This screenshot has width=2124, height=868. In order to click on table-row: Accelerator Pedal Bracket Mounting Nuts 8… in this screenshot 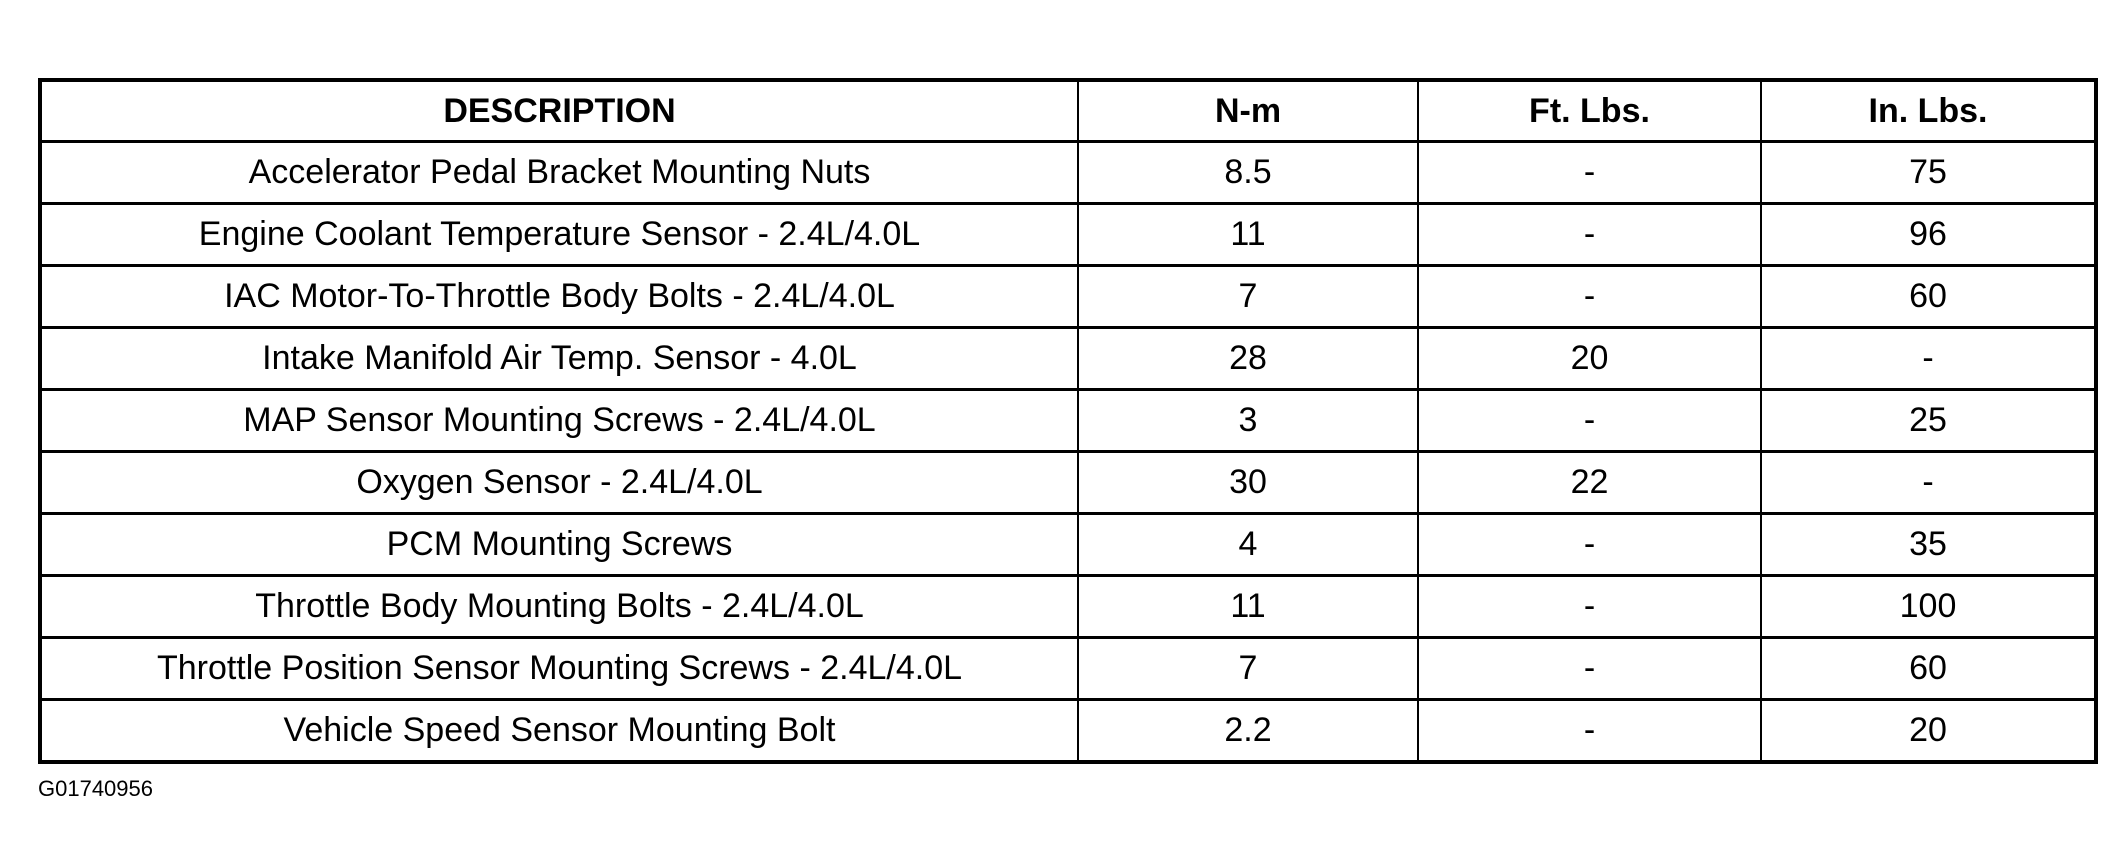, I will do `click(1068, 172)`.